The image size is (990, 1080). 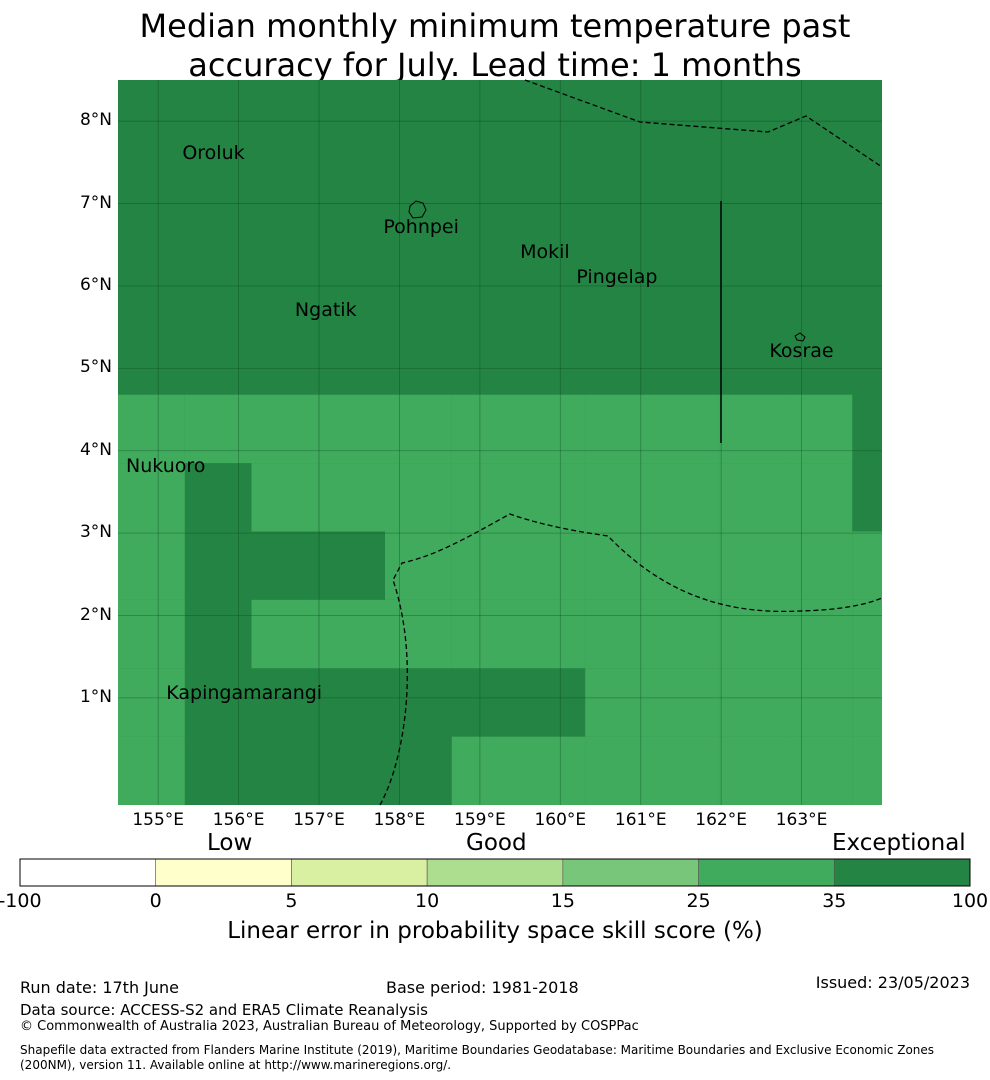 I want to click on latitude-label: 4°N, so click(x=95, y=449).